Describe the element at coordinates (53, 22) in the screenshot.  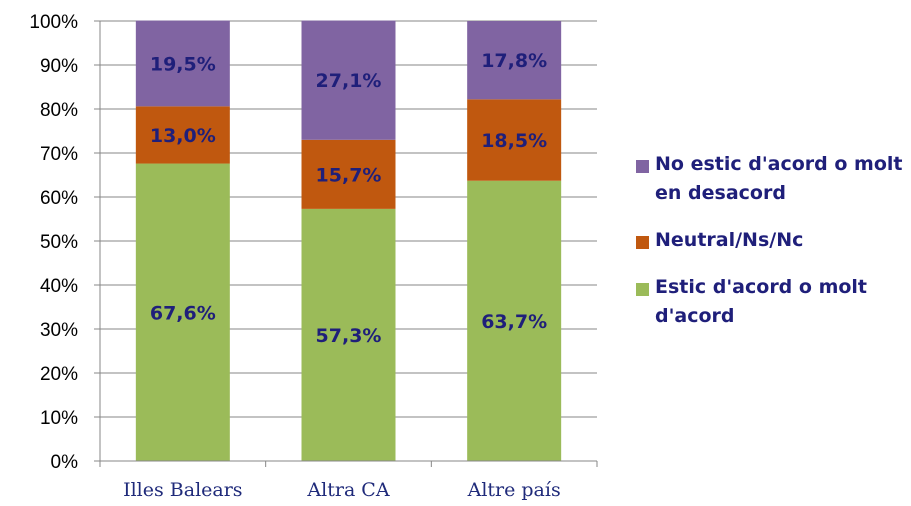
I see `y-tick-label: 100%` at that location.